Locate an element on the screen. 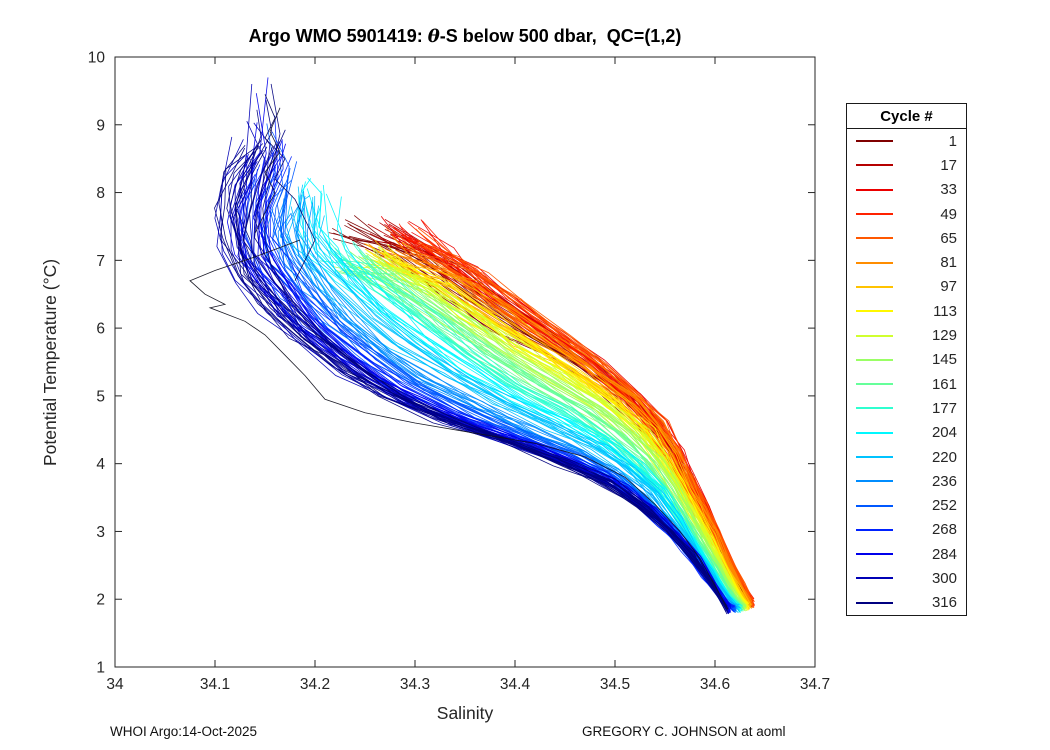  legend-entry-268: 268 is located at coordinates (906, 530).